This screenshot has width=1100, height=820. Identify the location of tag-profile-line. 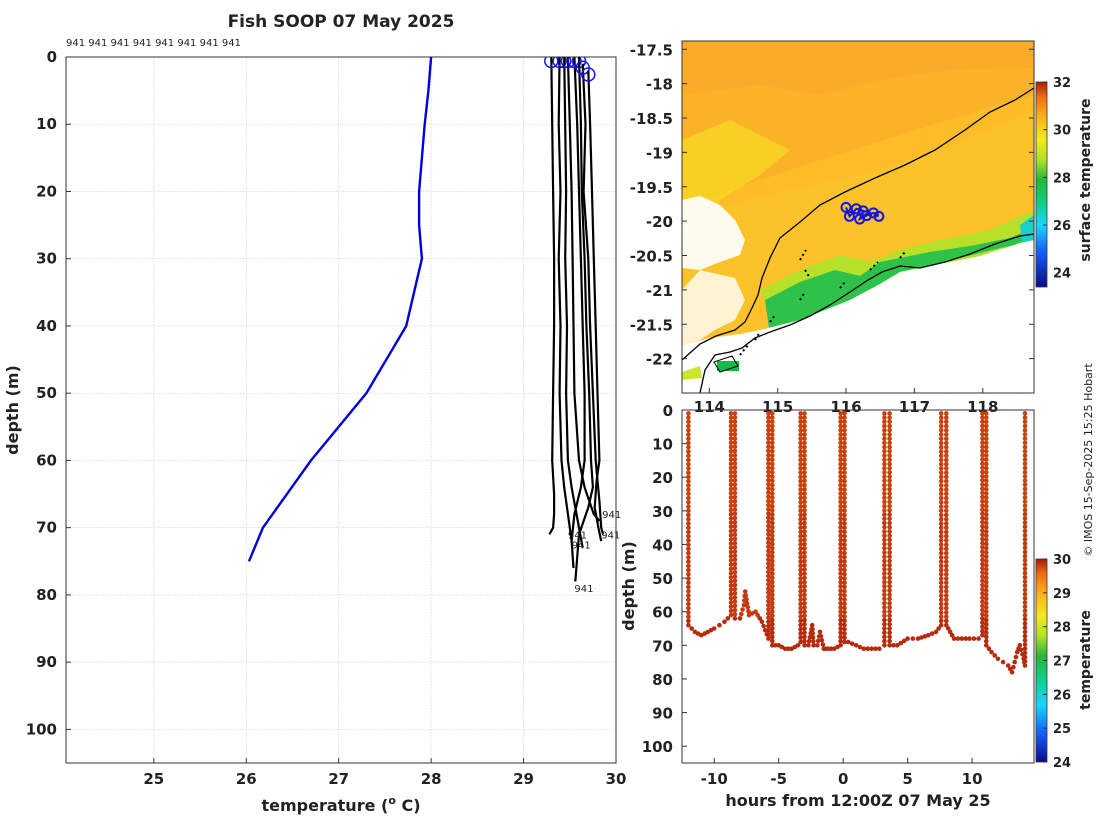
(552, 296).